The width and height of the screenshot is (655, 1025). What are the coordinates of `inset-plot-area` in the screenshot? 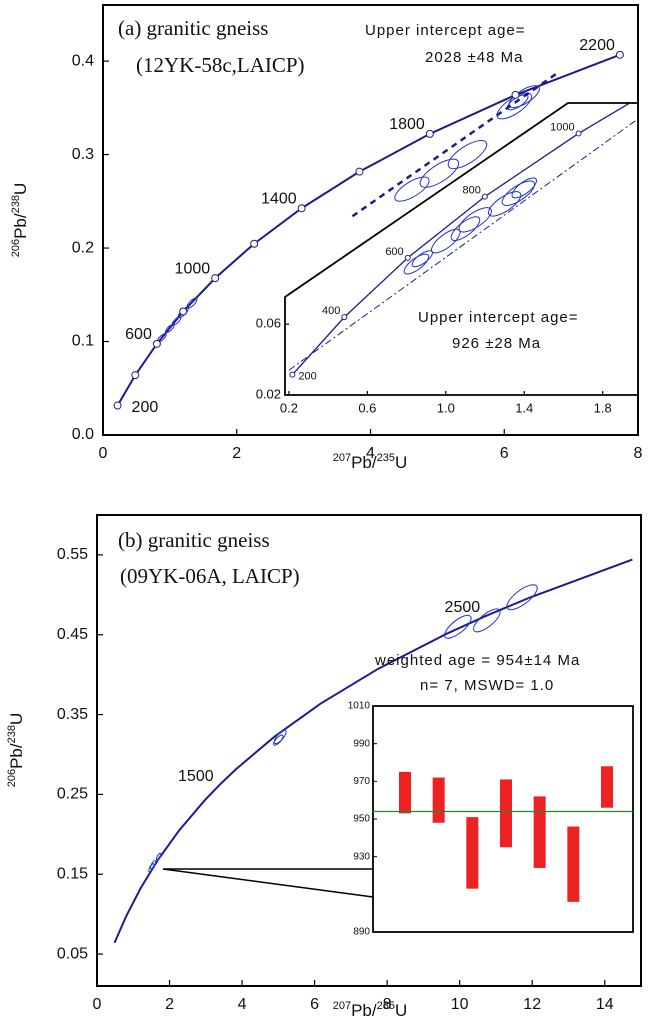 It's located at (463, 240).